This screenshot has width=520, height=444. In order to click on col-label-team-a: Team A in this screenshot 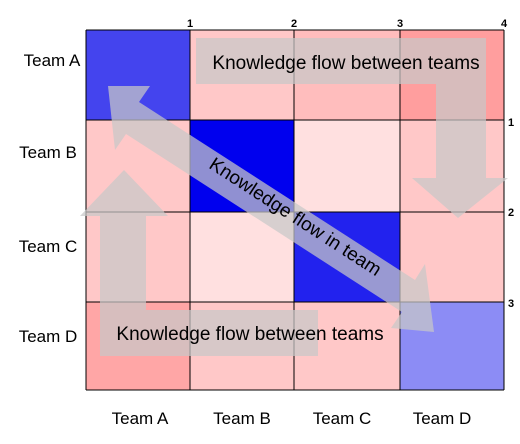, I will do `click(140, 418)`.